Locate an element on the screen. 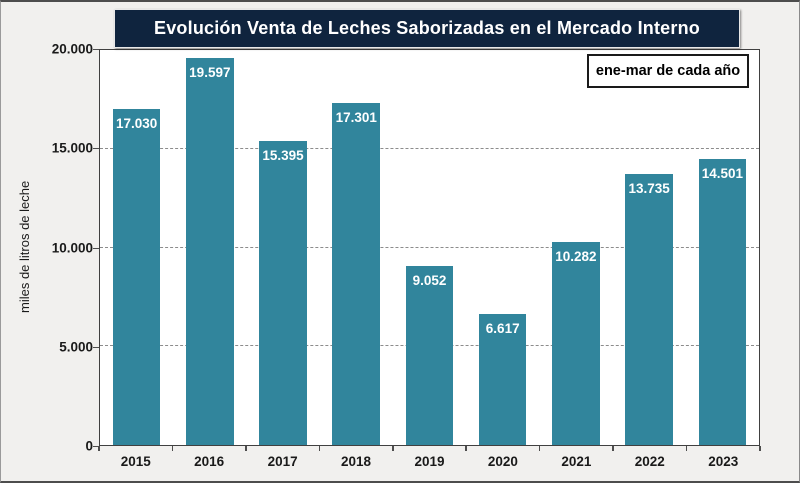 The width and height of the screenshot is (800, 483). bar-slot-2023: 14.501 is located at coordinates (722, 247).